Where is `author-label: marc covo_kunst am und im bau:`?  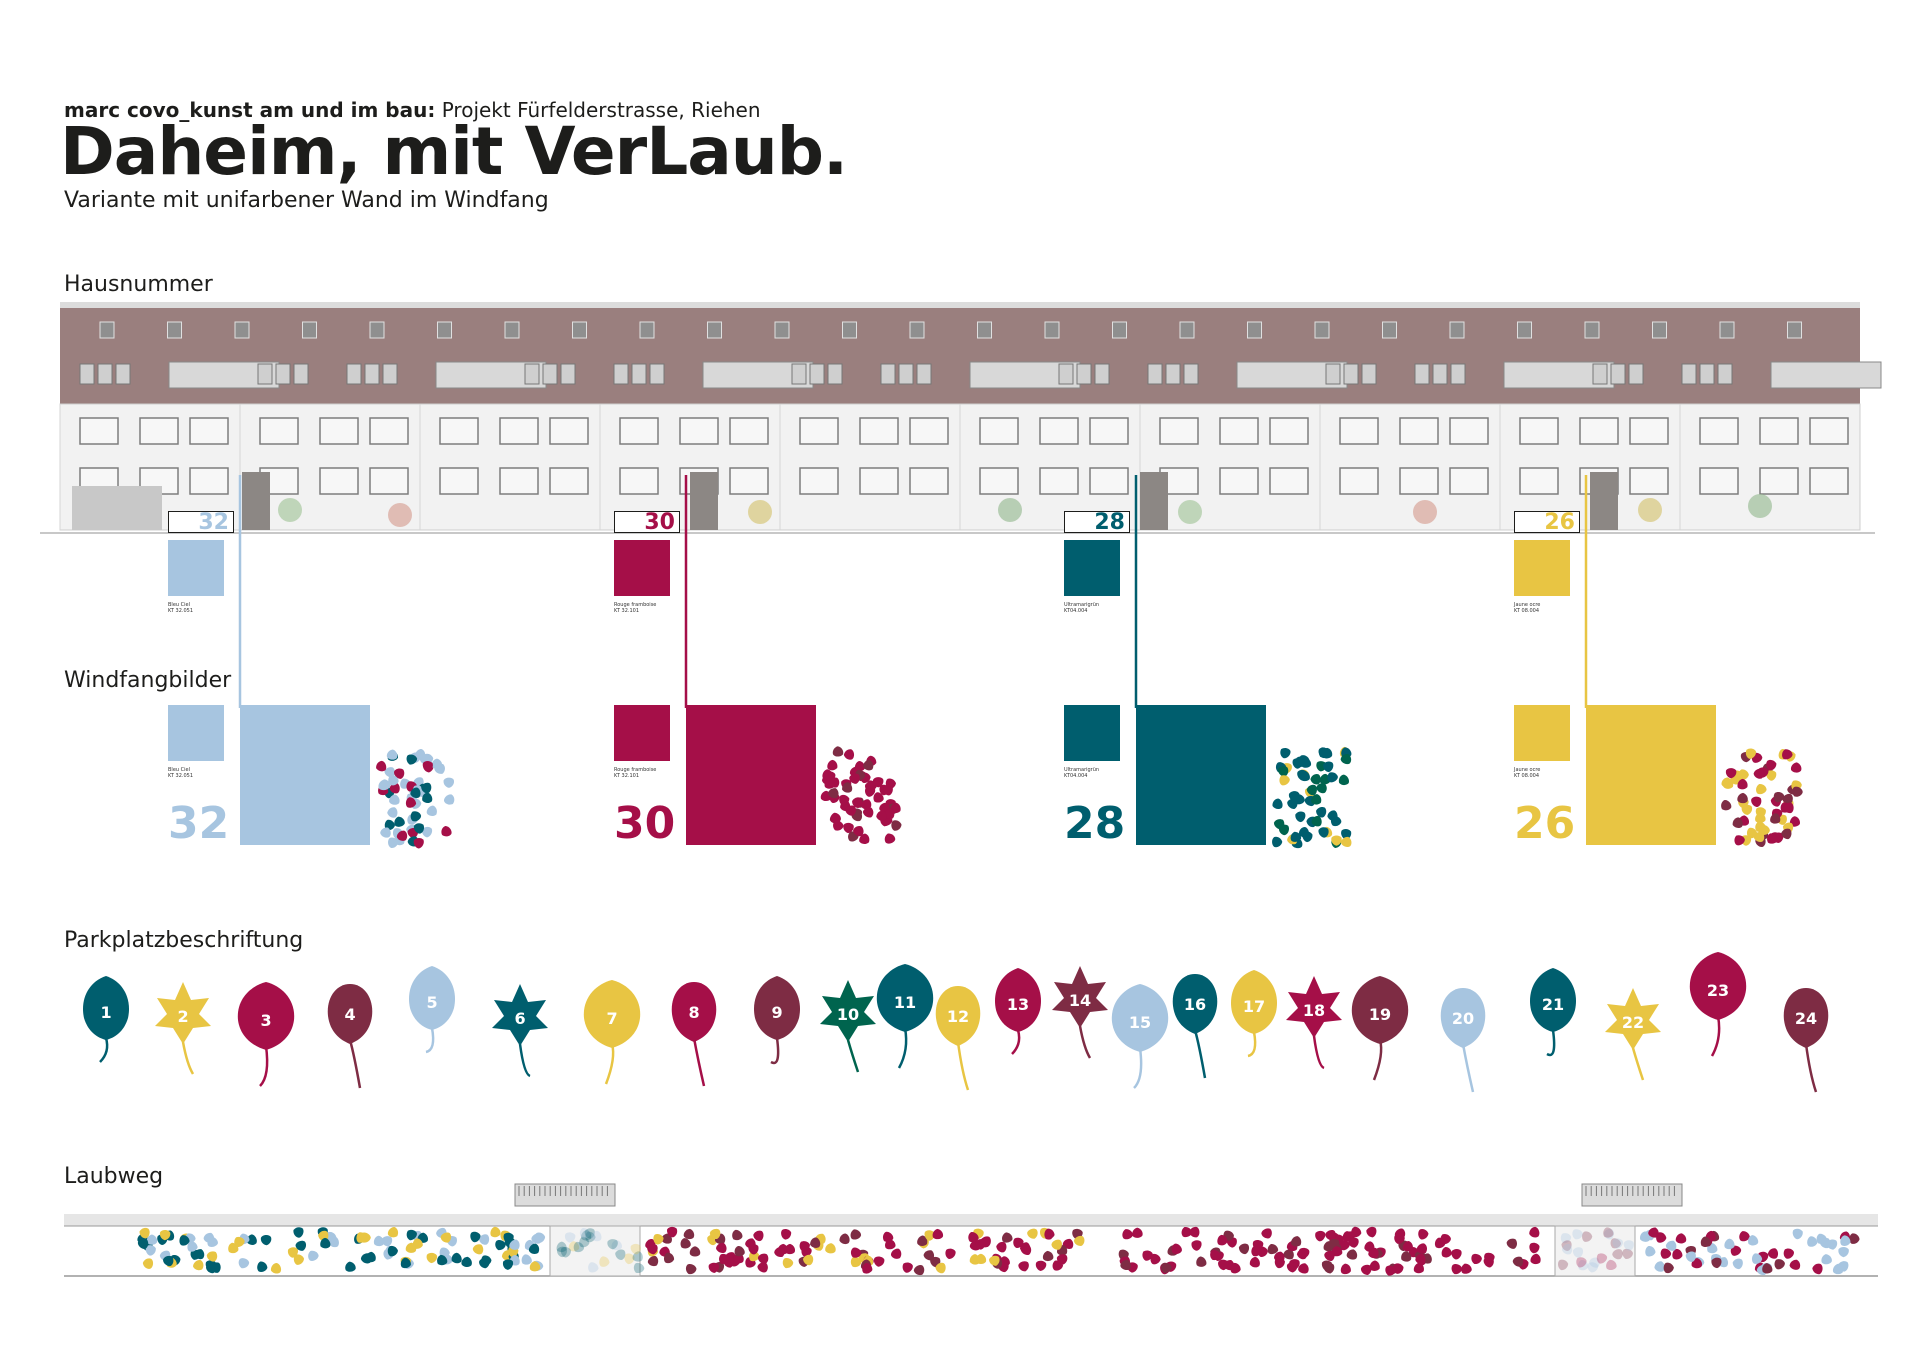
author-label: marc covo_kunst am und im bau: is located at coordinates (250, 110).